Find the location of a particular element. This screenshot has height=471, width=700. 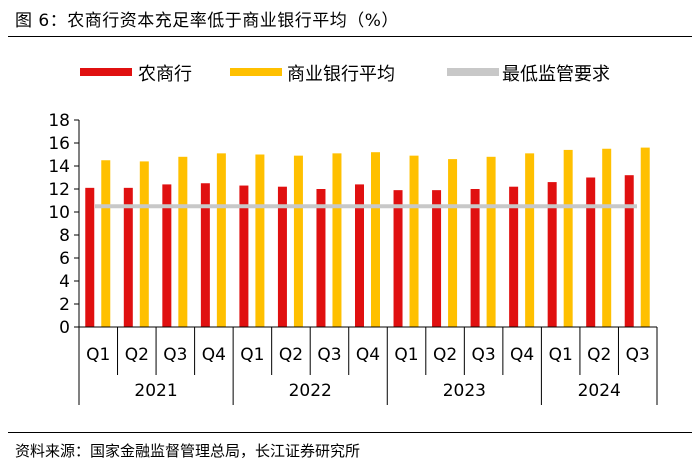

y-tick-label: 2 is located at coordinates (64, 305).